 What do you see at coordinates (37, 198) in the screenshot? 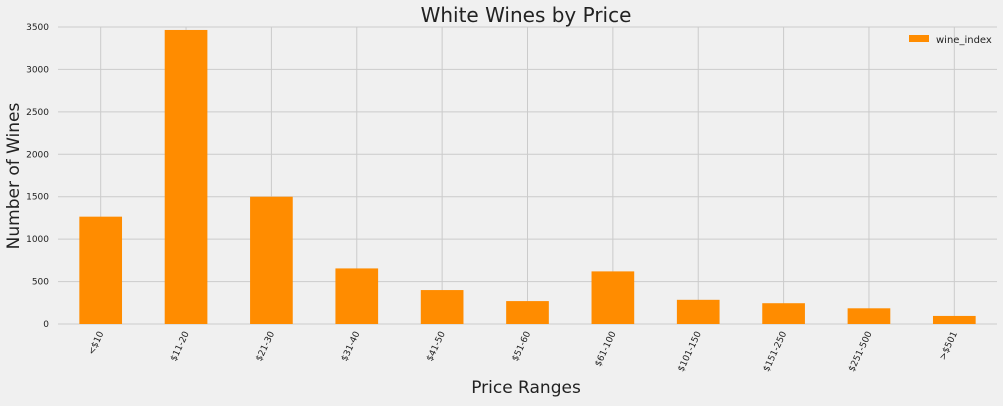
I see `y-tick-label: 1500` at bounding box center [37, 198].